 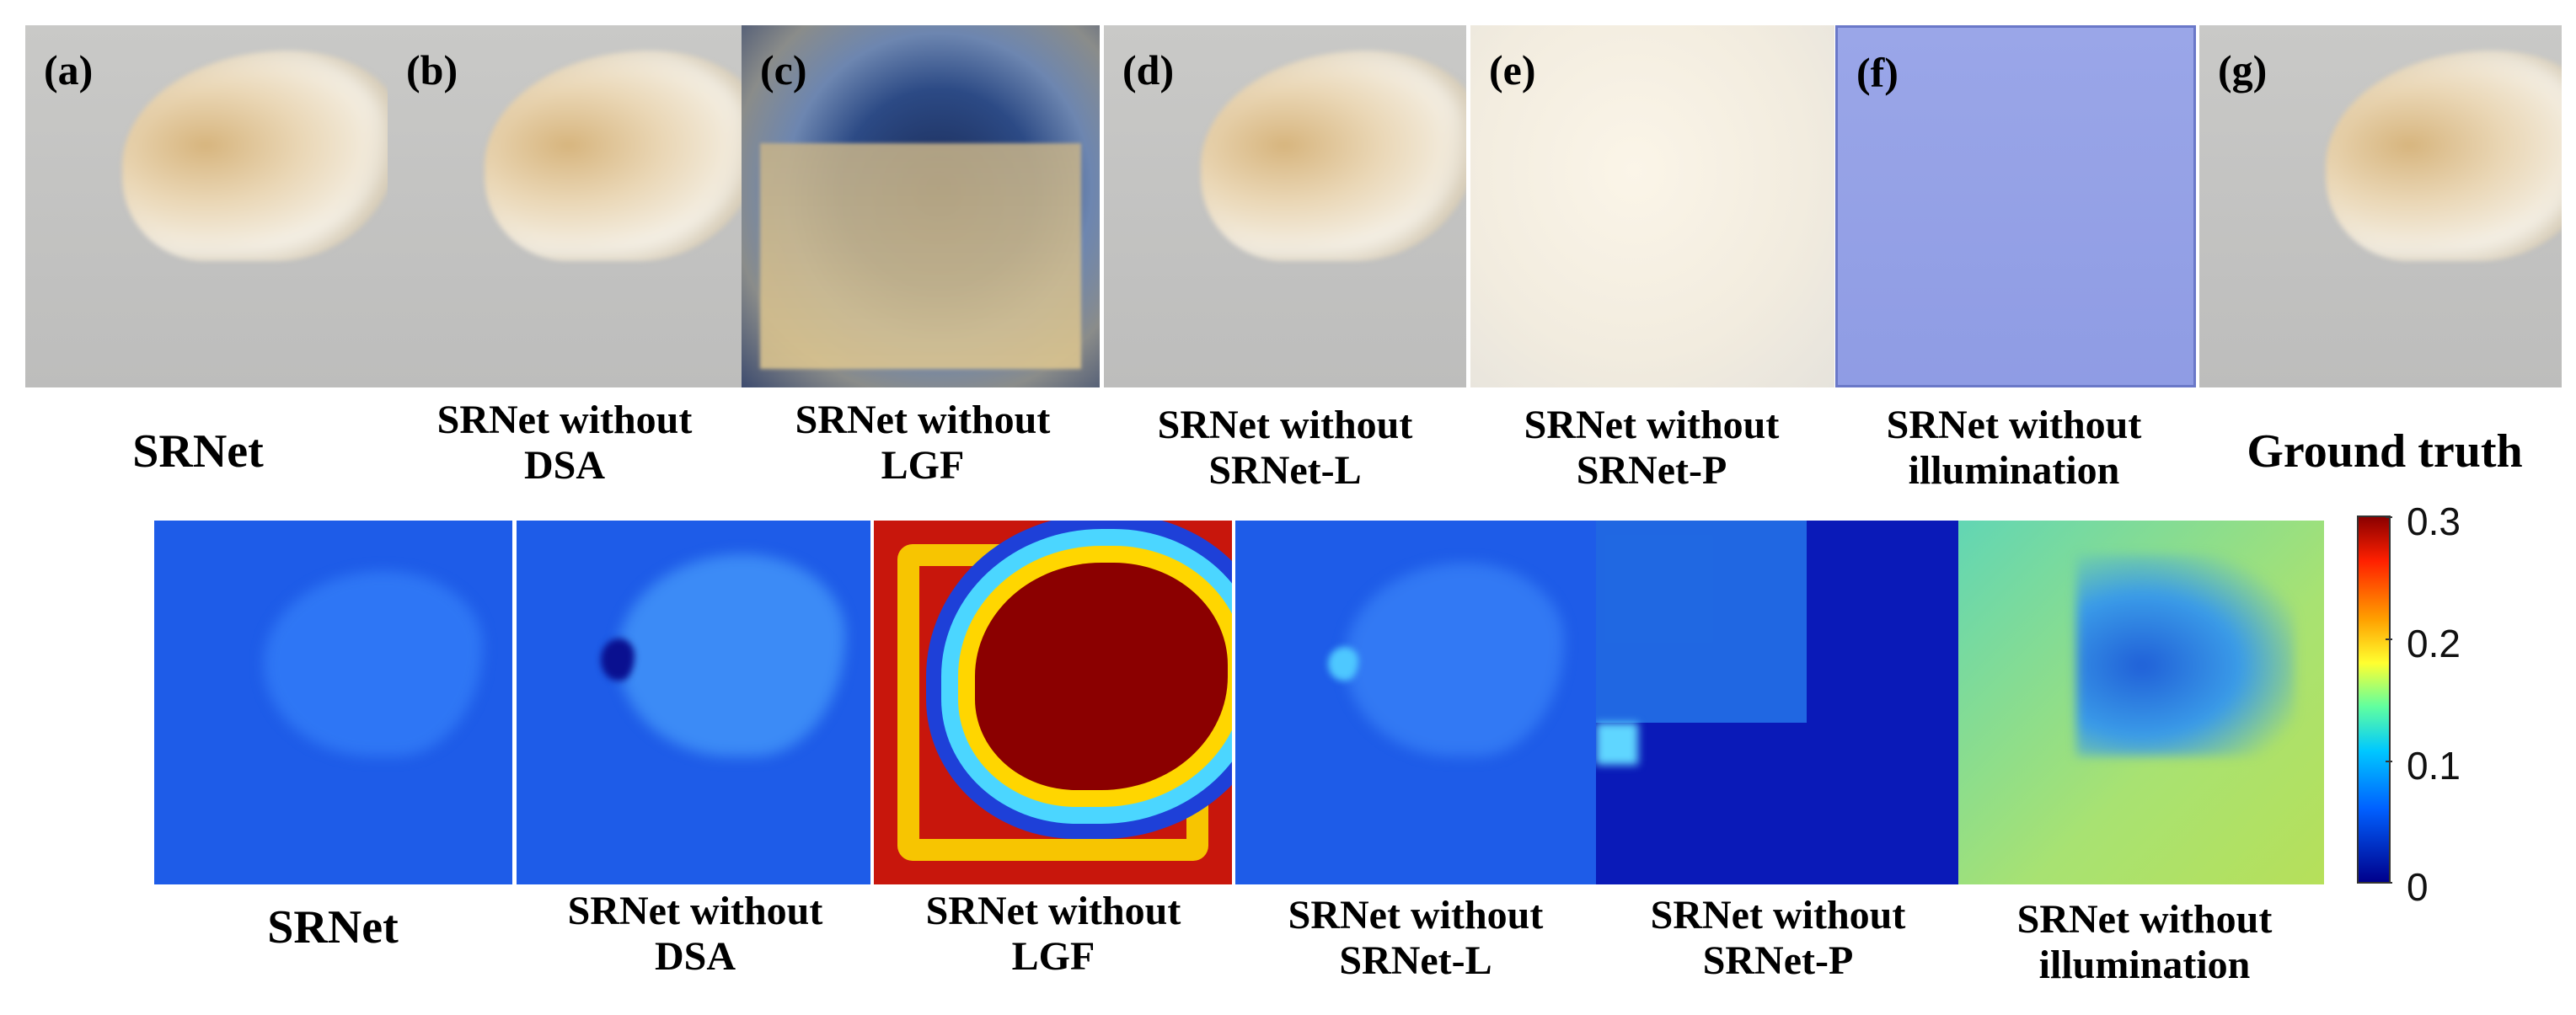 I want to click on image-panel-f: (f), so click(x=2015, y=206).